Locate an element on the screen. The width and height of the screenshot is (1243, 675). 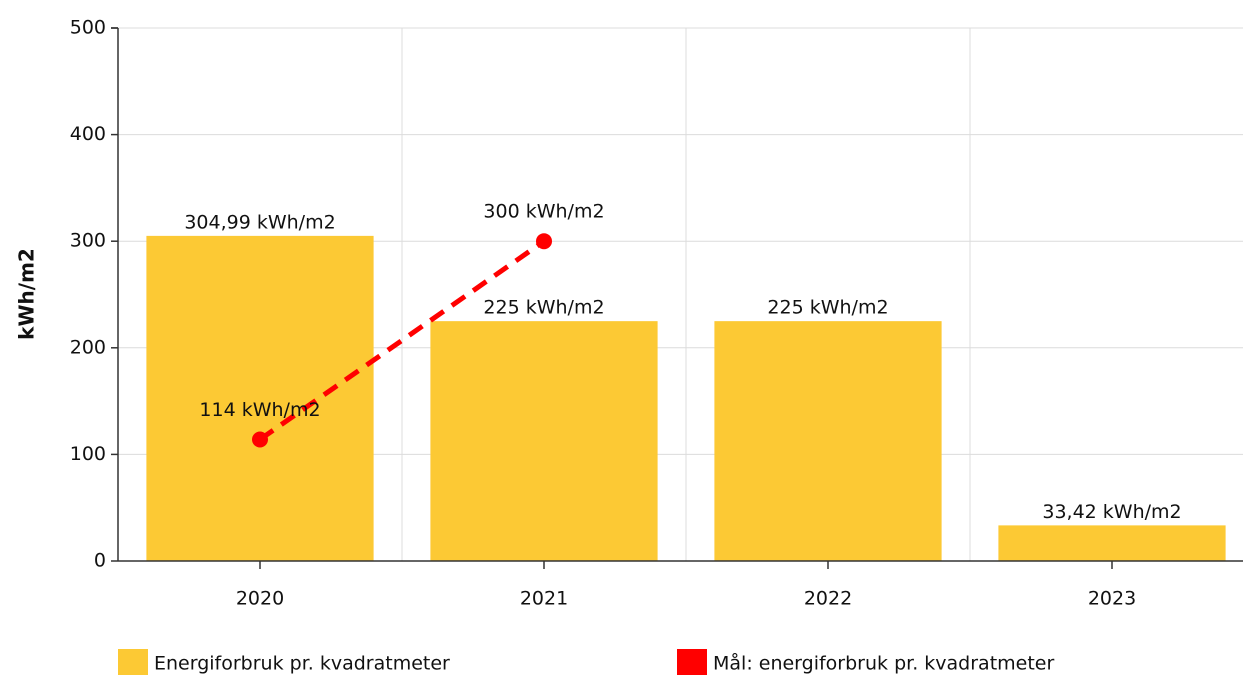
y-tick-label: 500 is located at coordinates (88, 28).